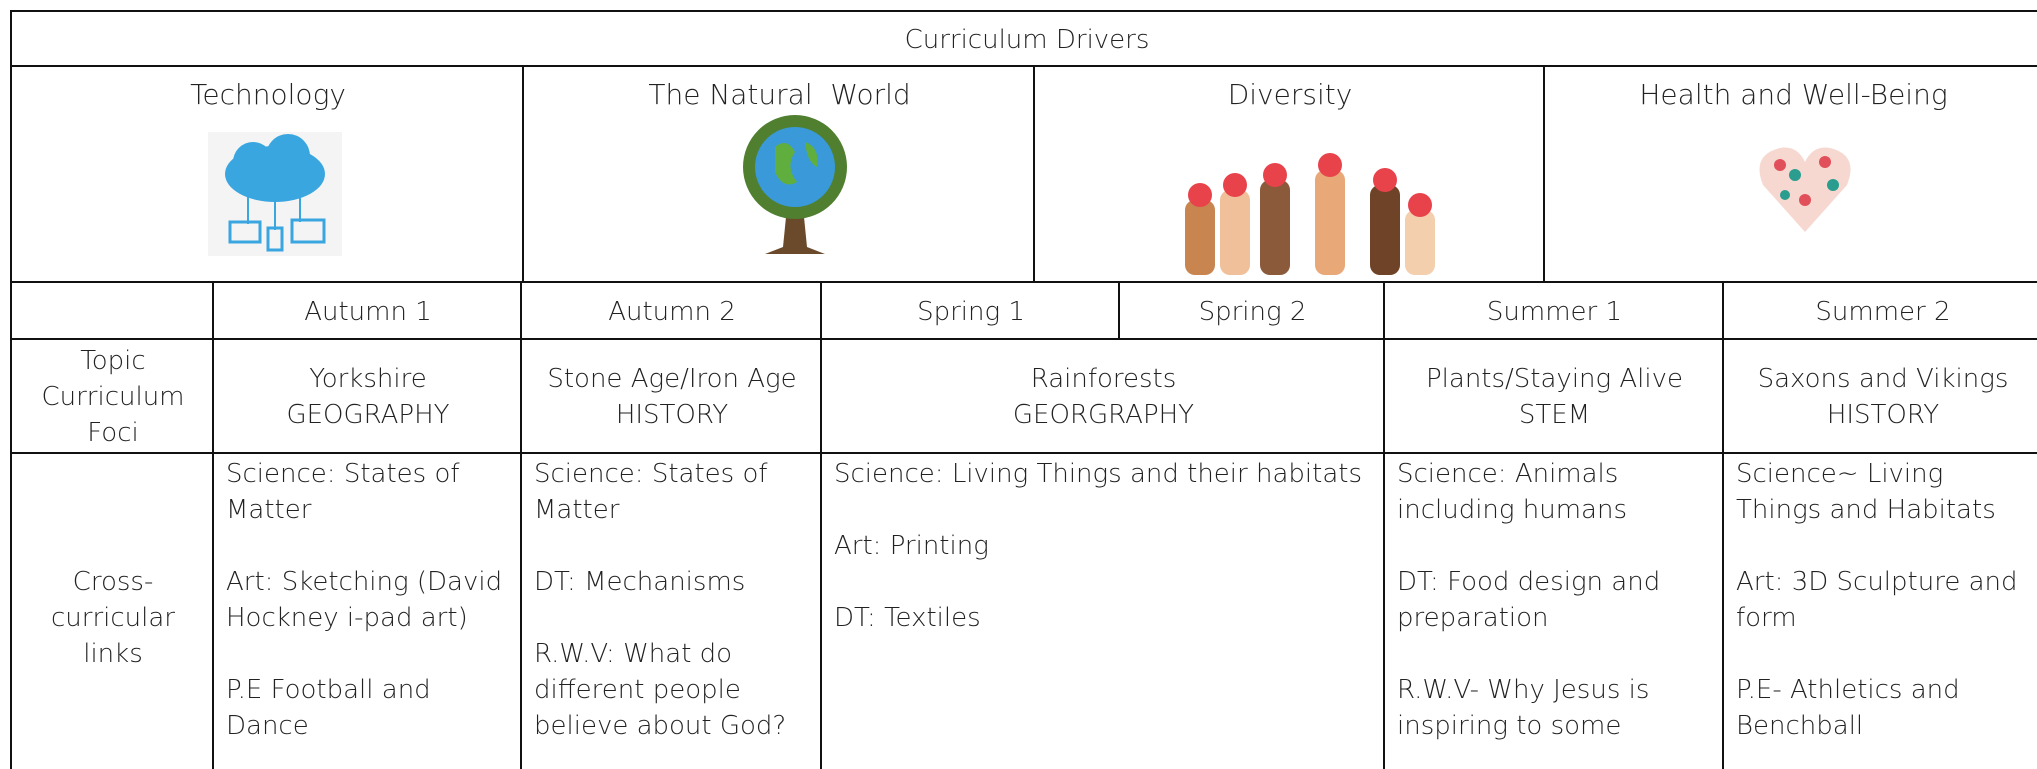 The width and height of the screenshot is (2037, 769). I want to click on driver-cell: Health and Well-Being, so click(1790, 174).